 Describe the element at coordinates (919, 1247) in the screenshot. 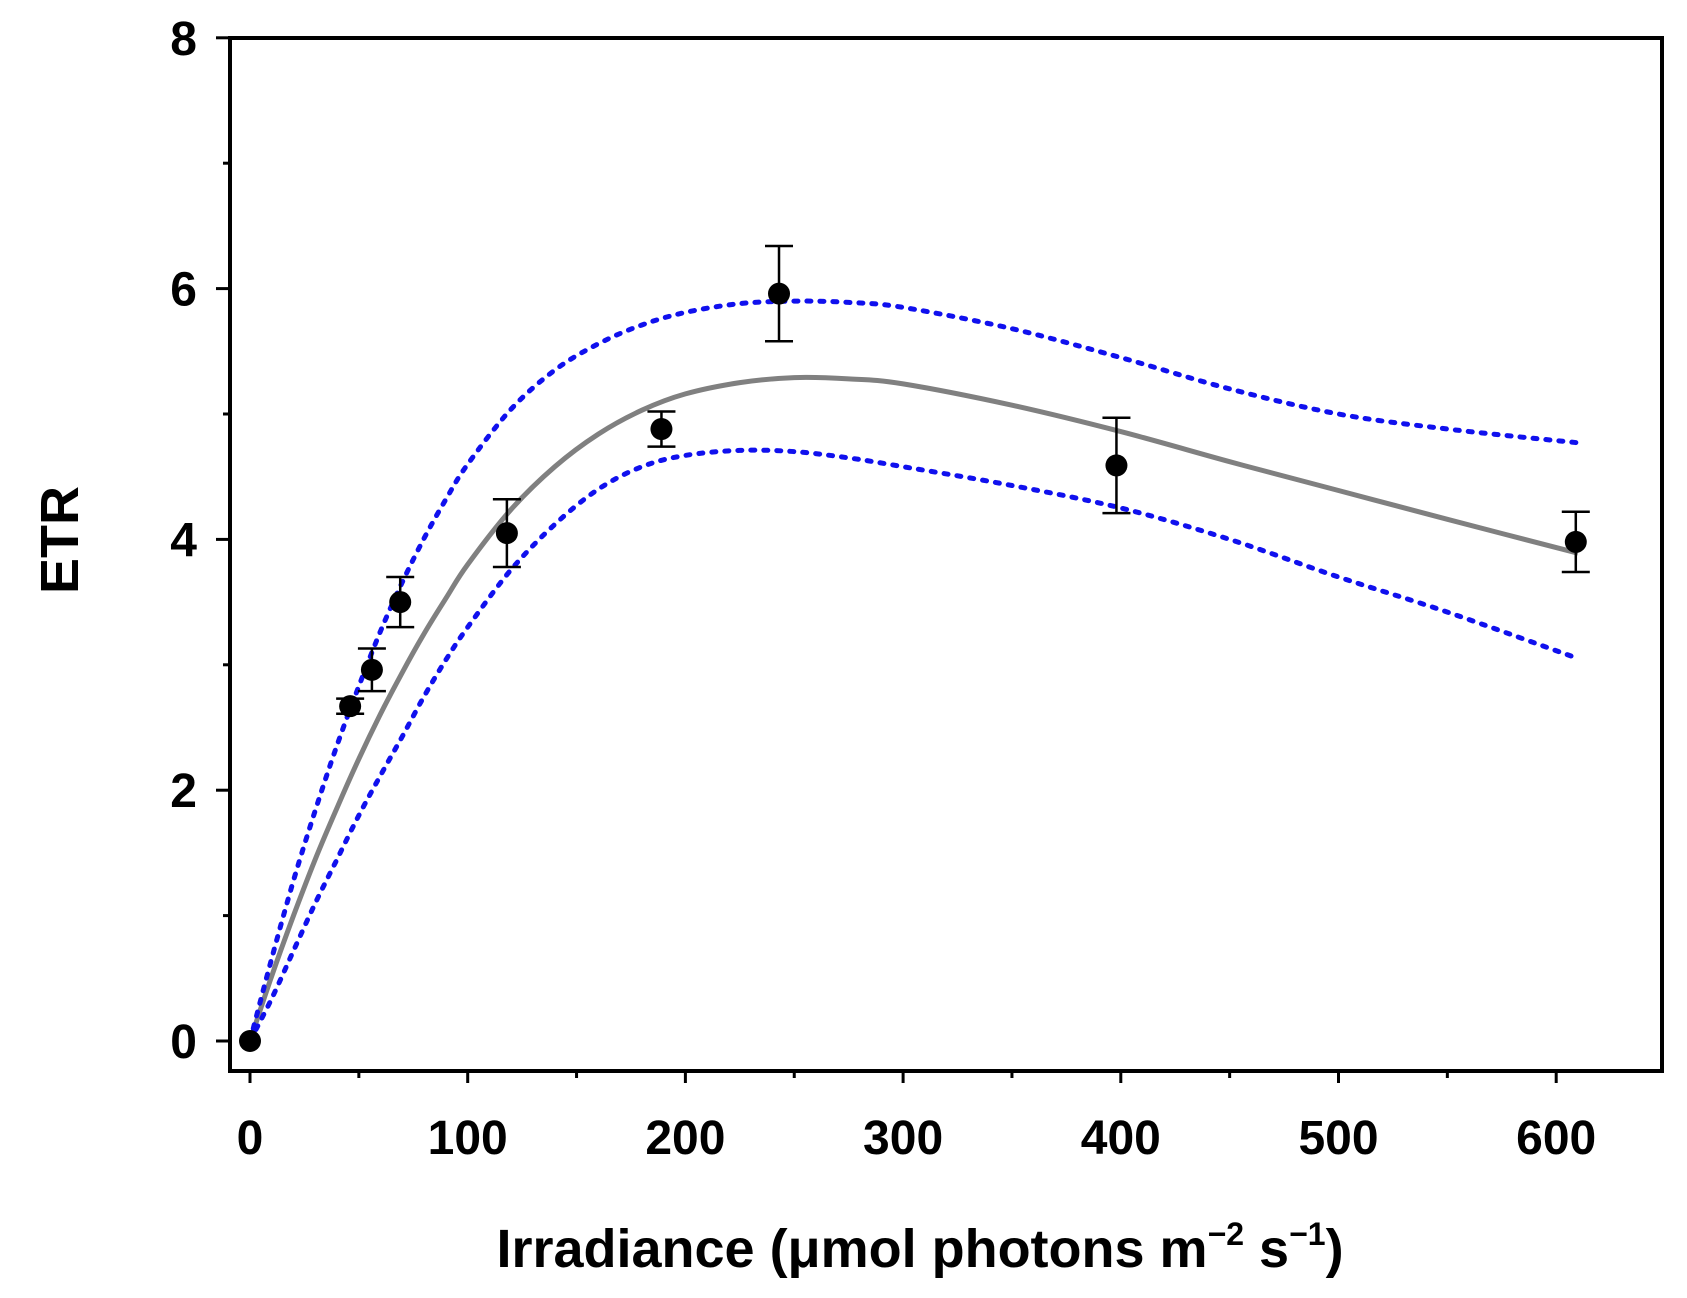

I see `x-axis-title: Irradiance (μmol photons m−2 s−1)` at that location.